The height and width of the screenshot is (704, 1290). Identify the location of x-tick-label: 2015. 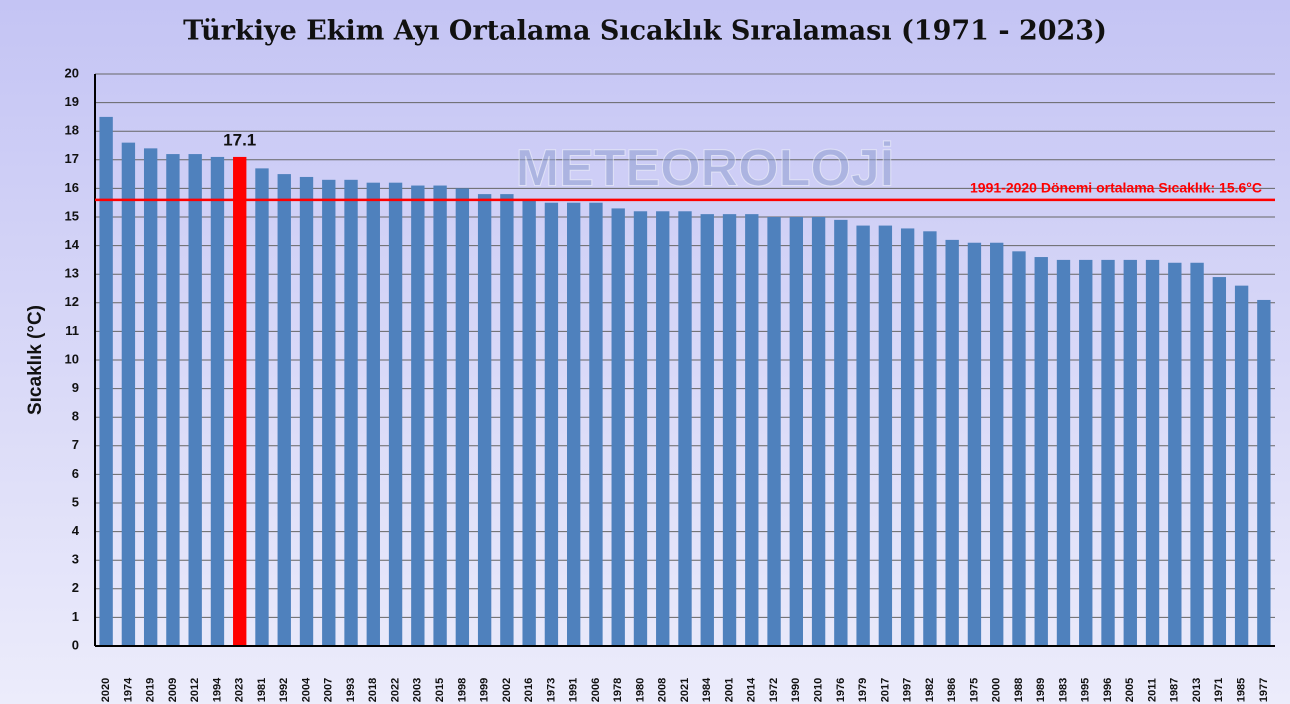
(440, 690).